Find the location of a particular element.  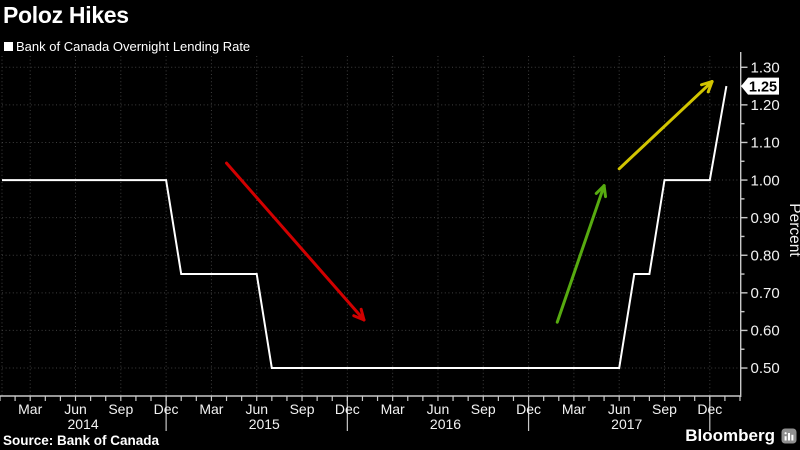

svg-text: 0.70 is located at coordinates (765, 293).